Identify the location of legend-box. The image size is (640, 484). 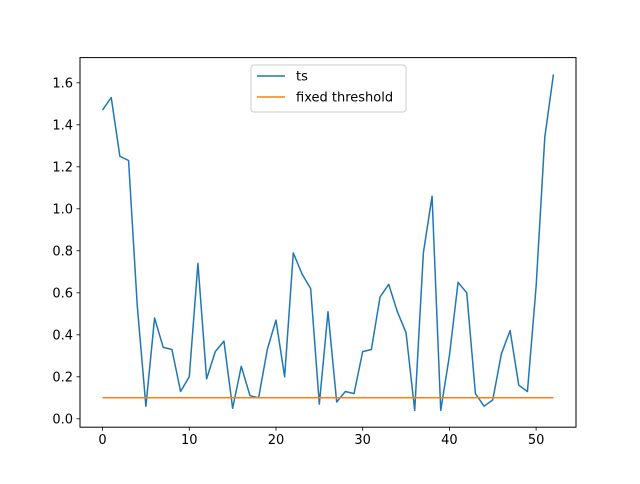
(328, 88).